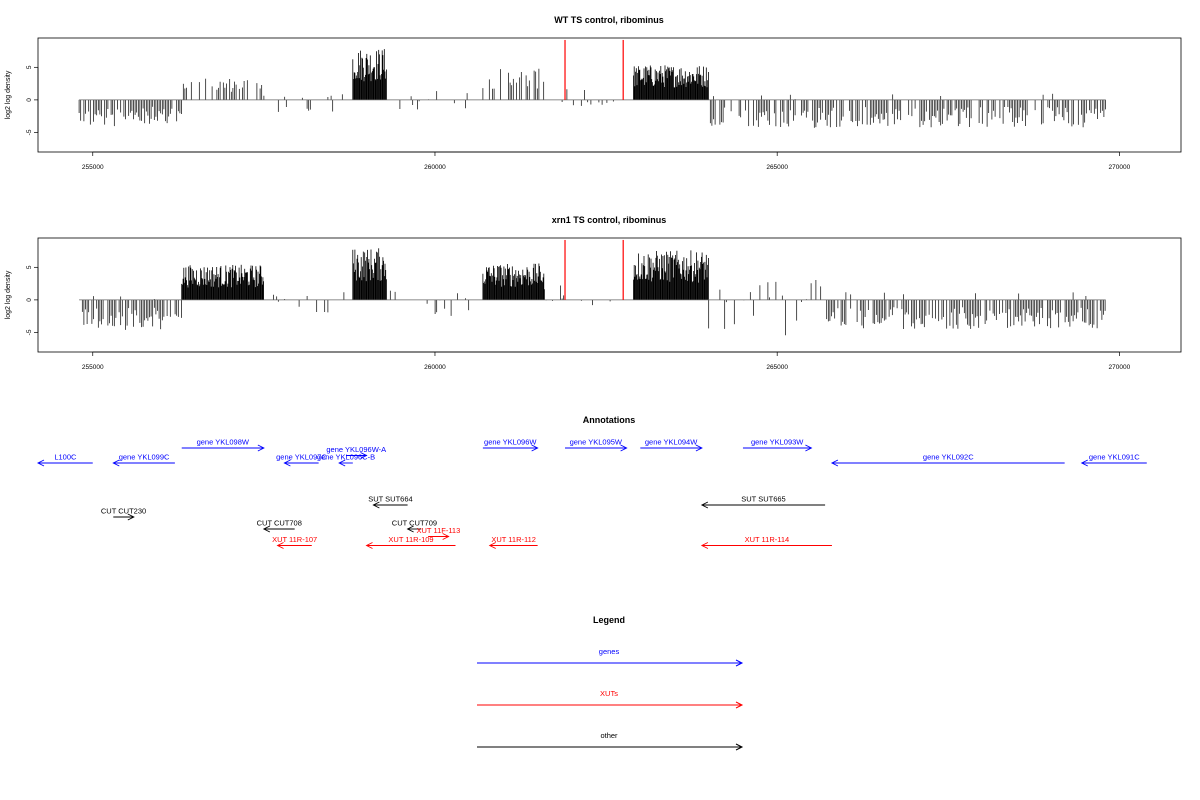 Image resolution: width=1200 pixels, height=800 pixels. I want to click on annotation-feature: gene YKL092C, so click(947, 460).